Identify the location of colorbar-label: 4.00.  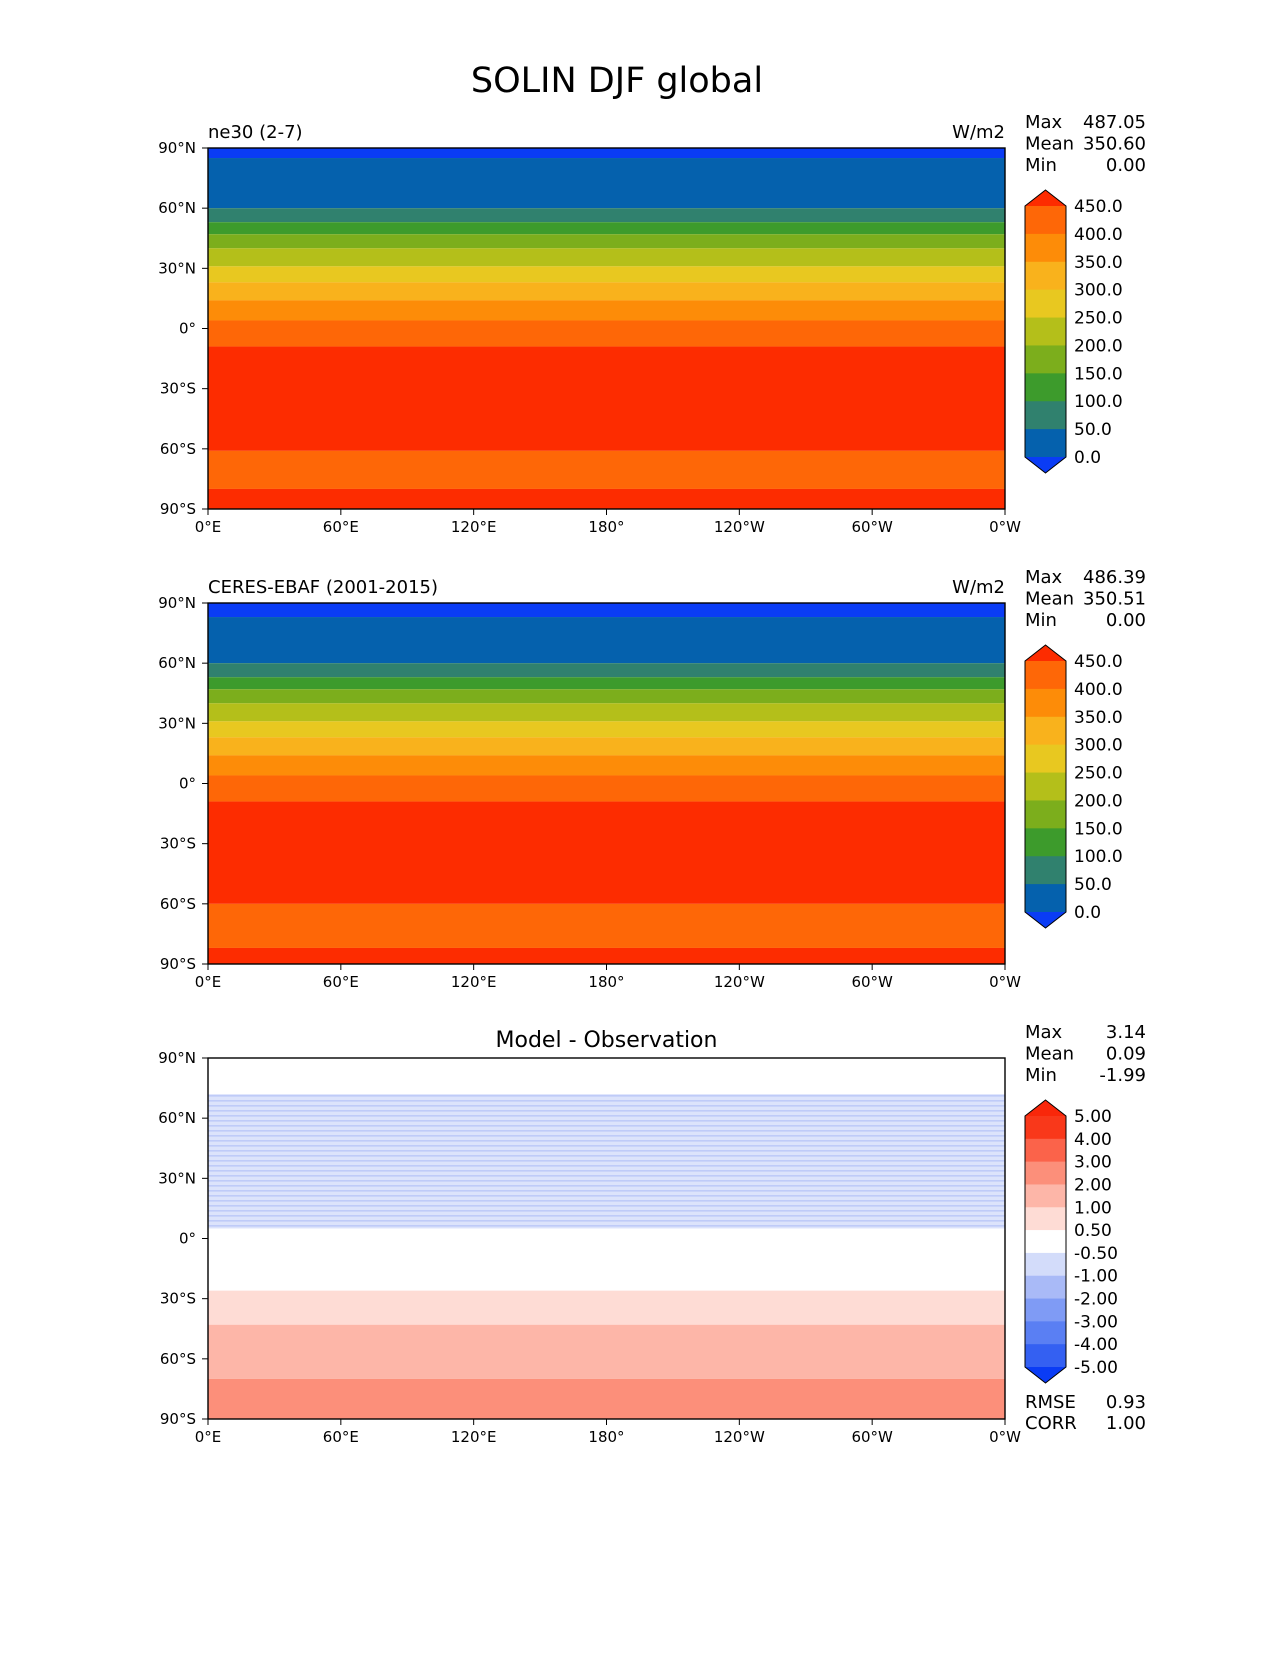
(1093, 1140).